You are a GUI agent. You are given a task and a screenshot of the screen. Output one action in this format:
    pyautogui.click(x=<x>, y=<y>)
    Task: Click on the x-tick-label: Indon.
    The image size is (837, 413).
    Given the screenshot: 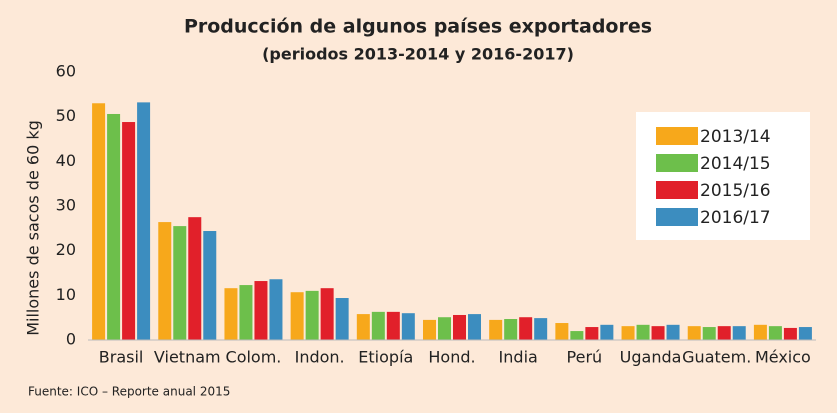 What is the action you would take?
    pyautogui.click(x=320, y=357)
    